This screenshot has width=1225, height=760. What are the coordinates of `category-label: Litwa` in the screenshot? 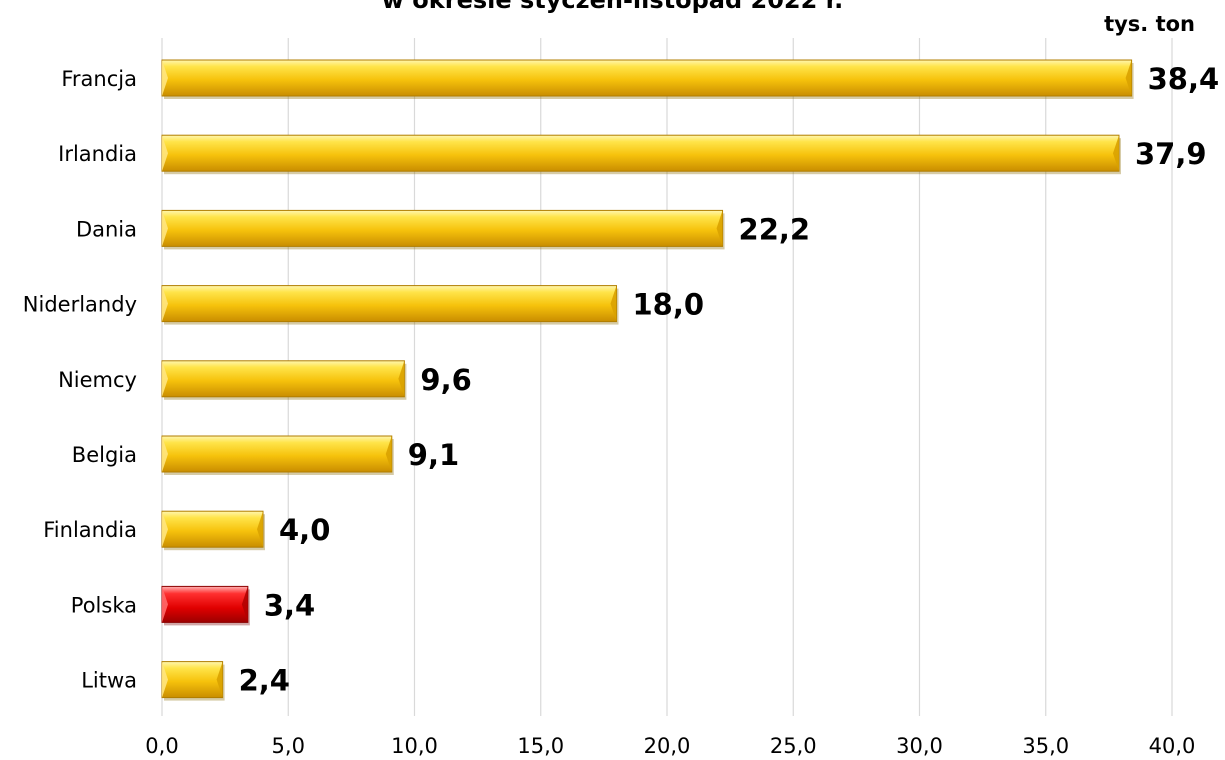 It's located at (109, 681).